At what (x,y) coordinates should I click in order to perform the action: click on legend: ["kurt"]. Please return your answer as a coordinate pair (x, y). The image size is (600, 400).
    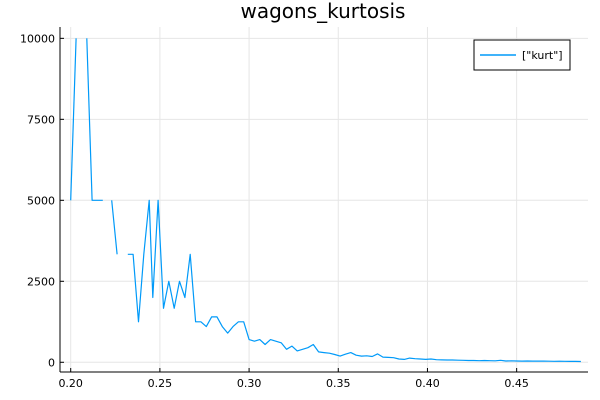
    Looking at the image, I should click on (522, 55).